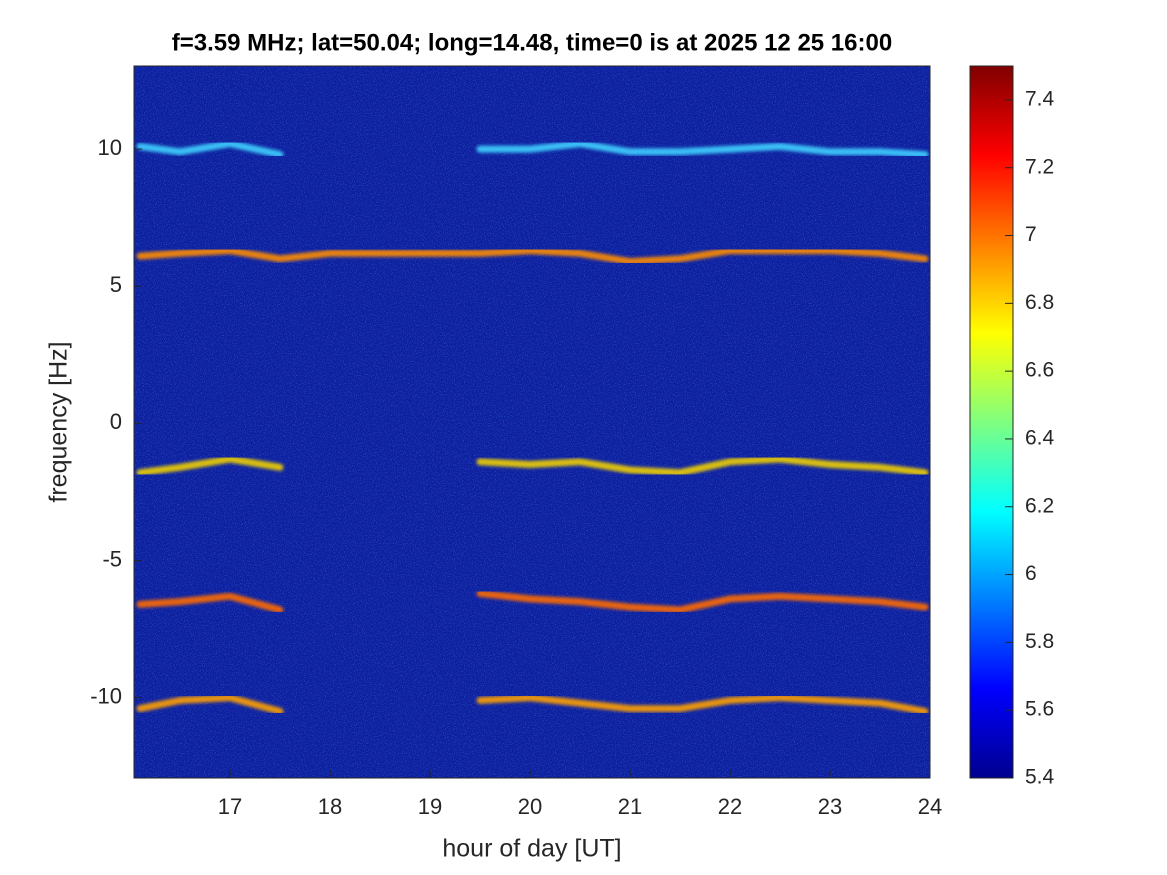 This screenshot has width=1167, height=875. What do you see at coordinates (630, 806) in the screenshot?
I see `x-tick-label: 21` at bounding box center [630, 806].